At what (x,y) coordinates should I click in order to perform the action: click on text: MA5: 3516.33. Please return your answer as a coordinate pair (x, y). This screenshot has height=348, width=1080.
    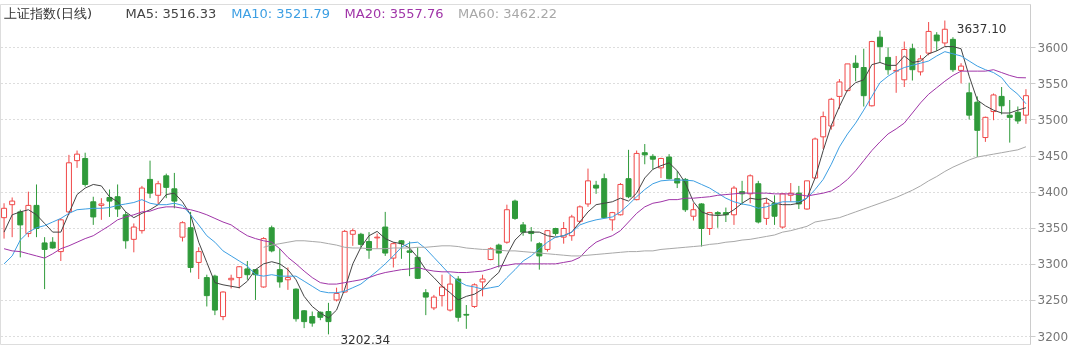
    Looking at the image, I should click on (171, 13).